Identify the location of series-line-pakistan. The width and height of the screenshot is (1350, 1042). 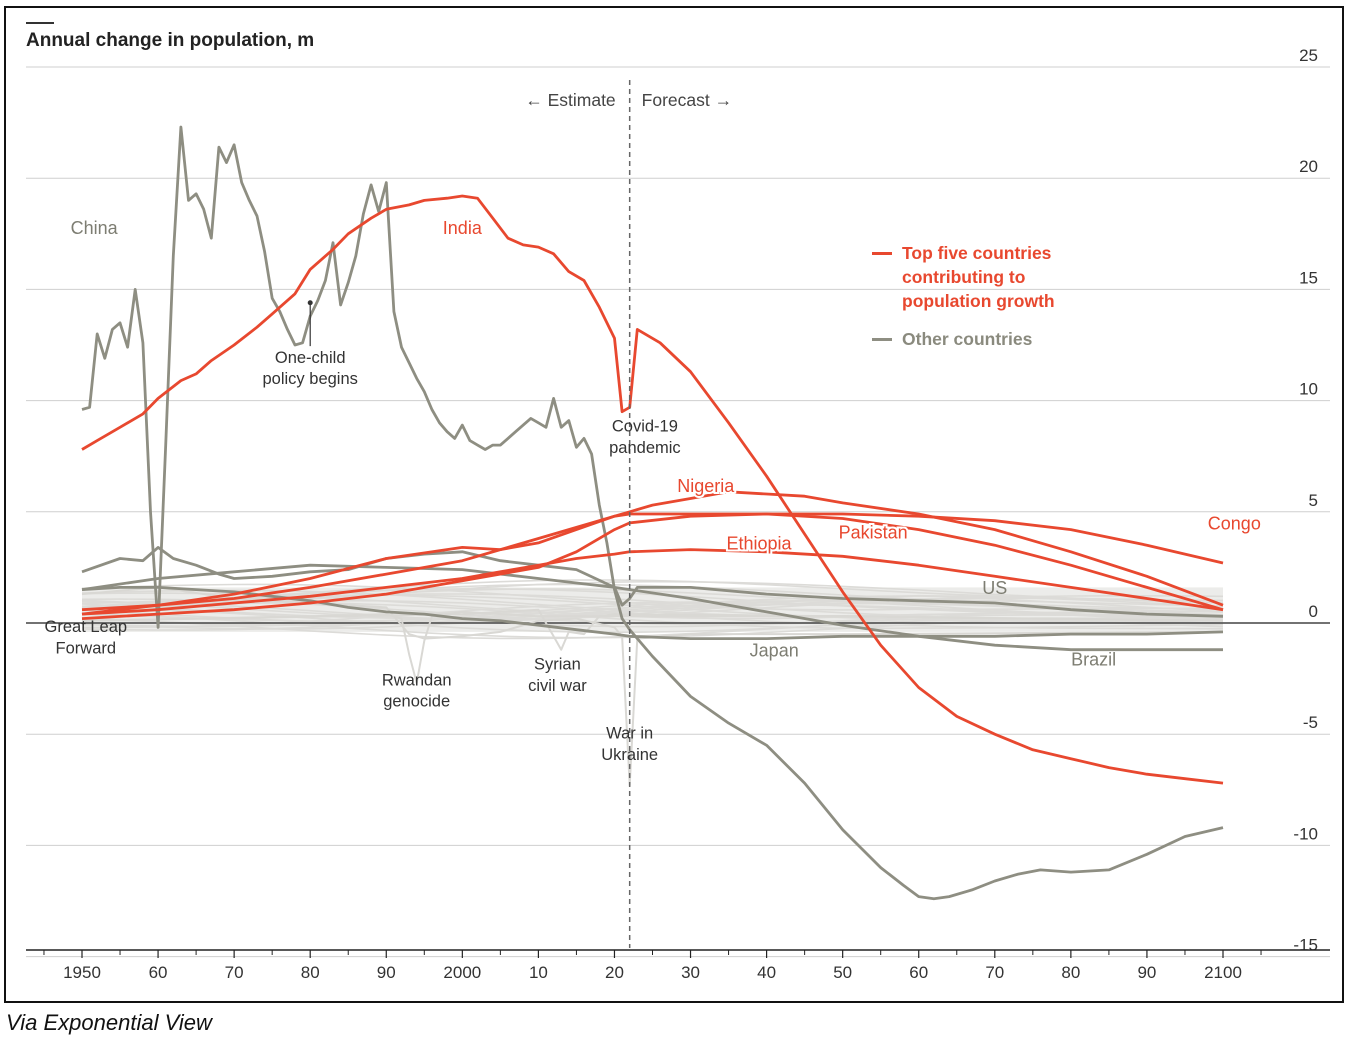
(652, 564).